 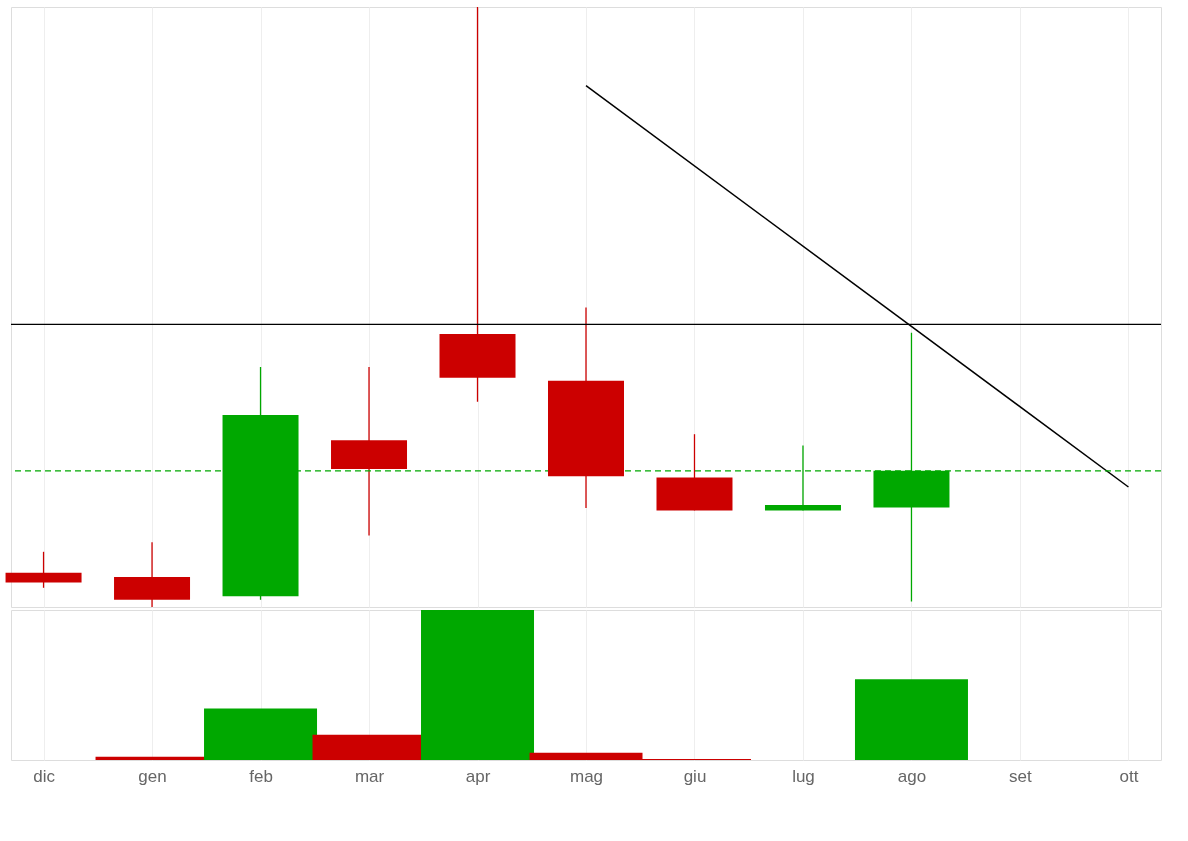 I want to click on x-tick-label: dic, so click(x=44, y=776).